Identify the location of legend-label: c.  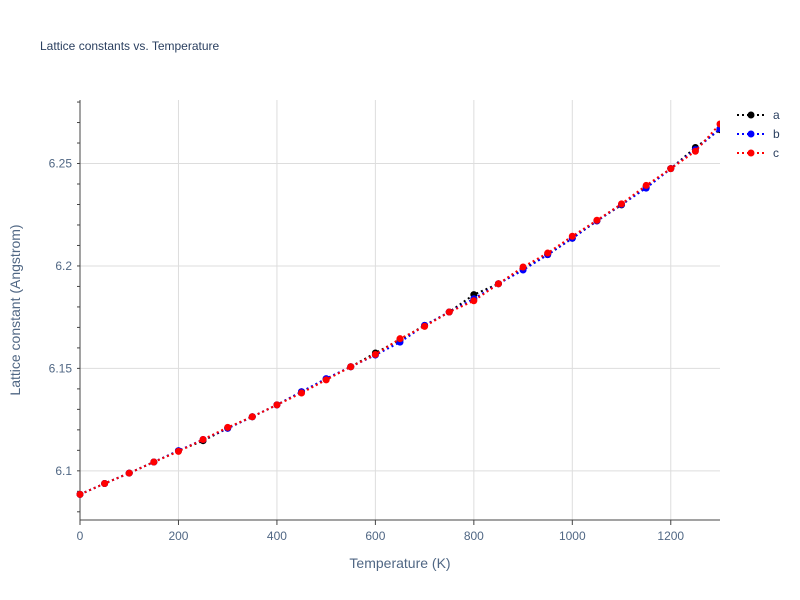
(776, 153).